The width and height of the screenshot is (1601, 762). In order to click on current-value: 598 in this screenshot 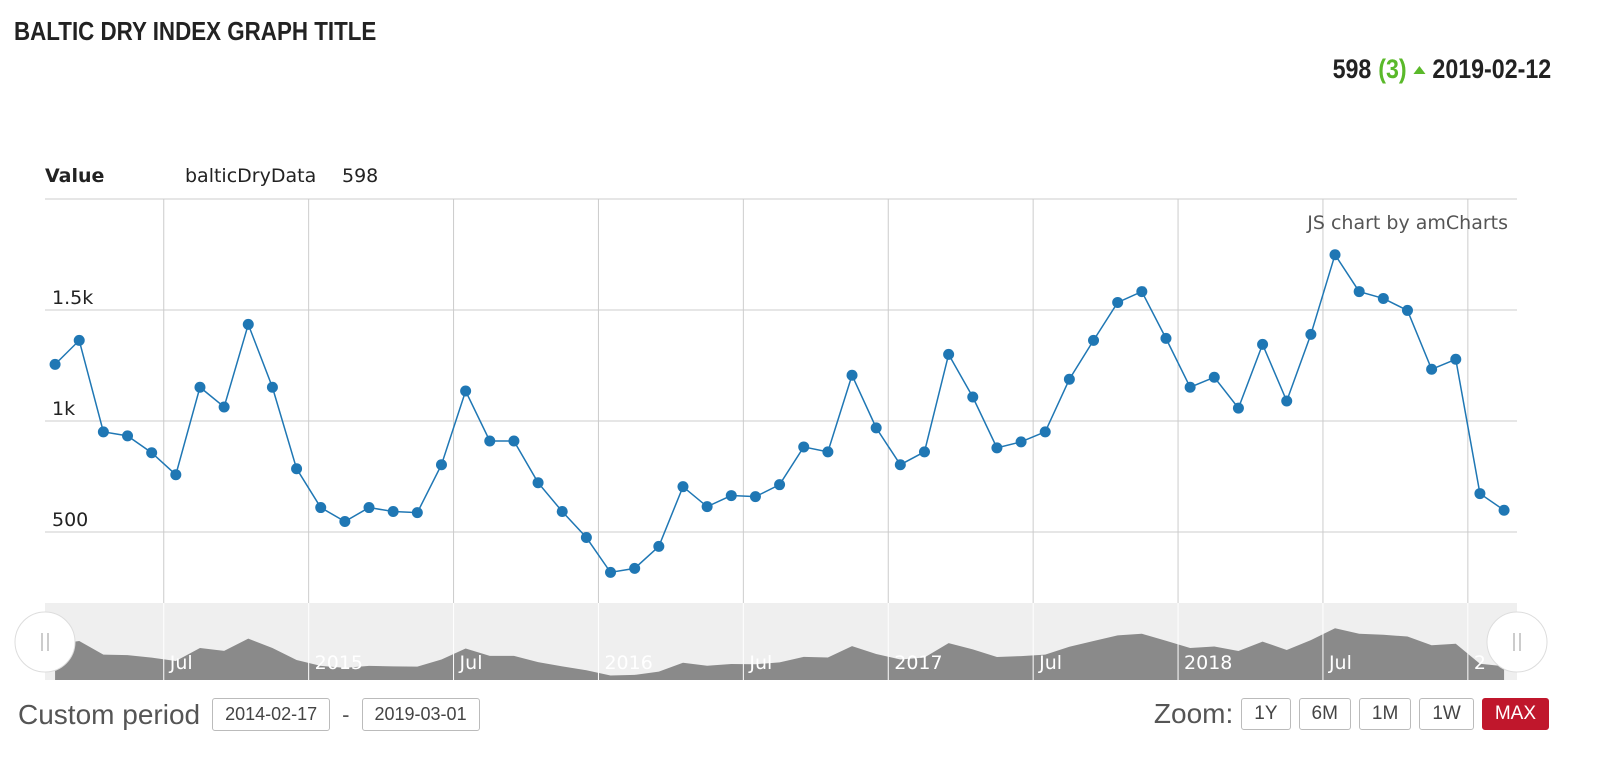, I will do `click(1352, 69)`.